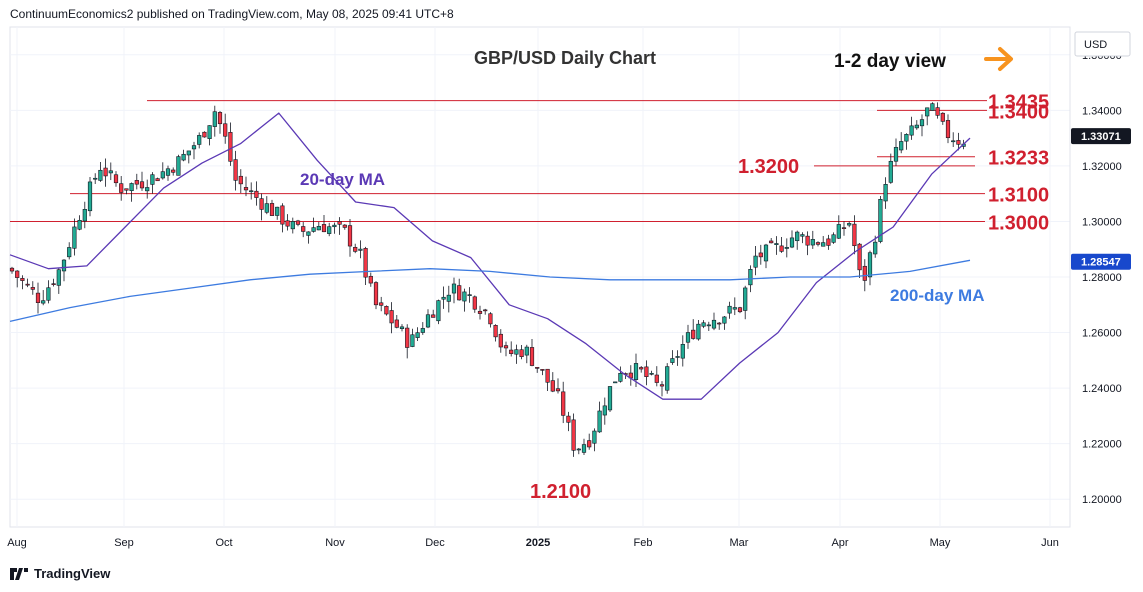 Image resolution: width=1143 pixels, height=592 pixels. I want to click on level-label: 1.3400, so click(1018, 112).